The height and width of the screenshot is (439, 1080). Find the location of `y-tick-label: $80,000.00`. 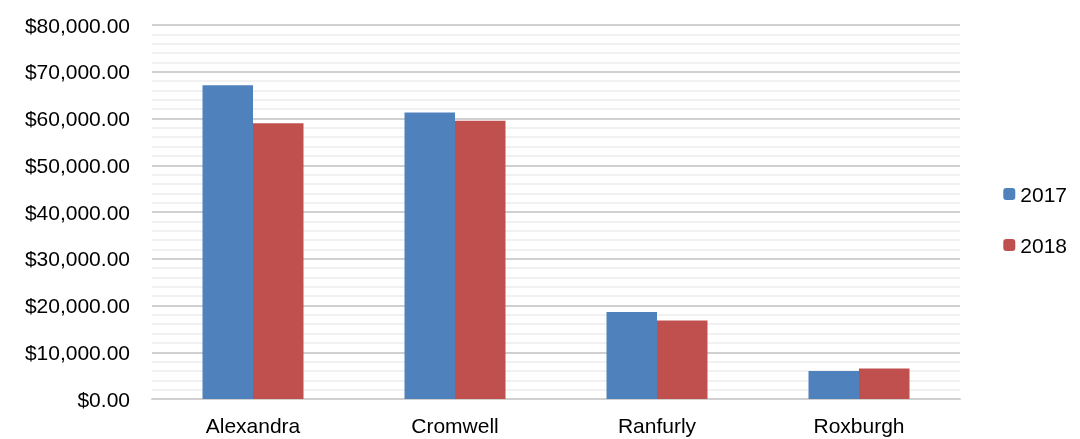

y-tick-label: $80,000.00 is located at coordinates (77, 25).